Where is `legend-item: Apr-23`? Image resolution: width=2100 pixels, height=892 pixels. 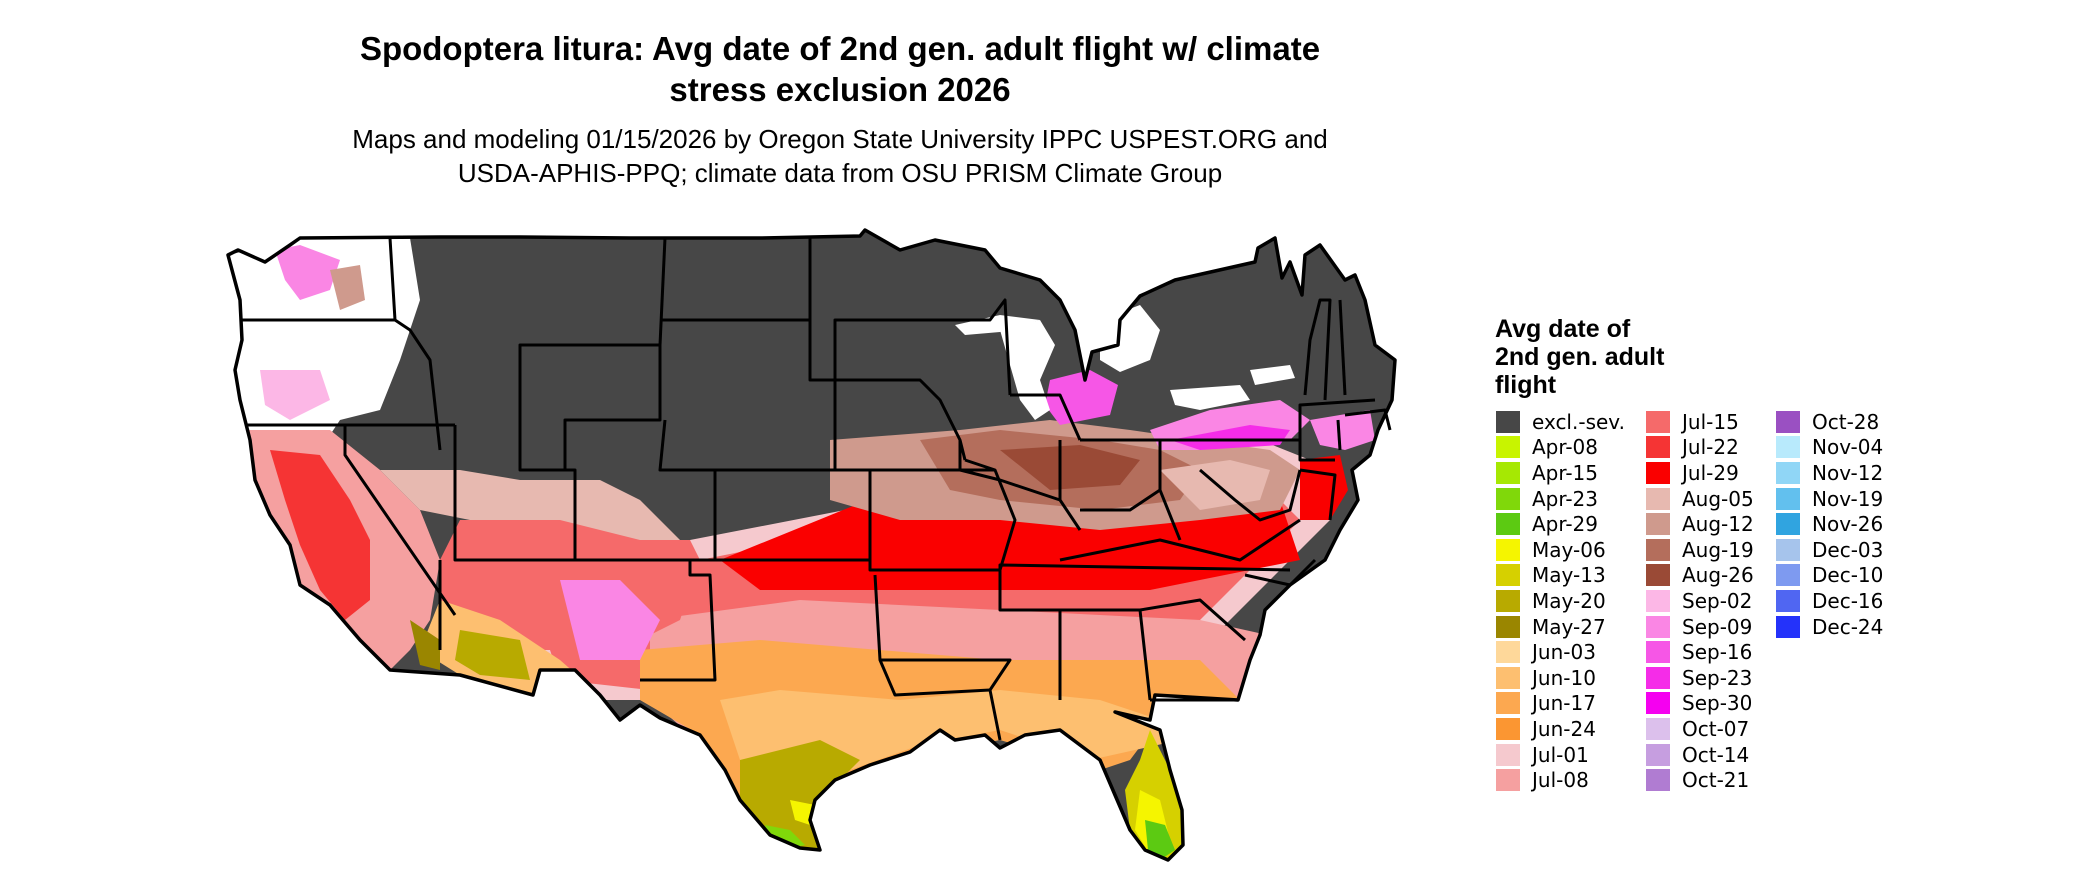 legend-item: Apr-23 is located at coordinates (1560, 499).